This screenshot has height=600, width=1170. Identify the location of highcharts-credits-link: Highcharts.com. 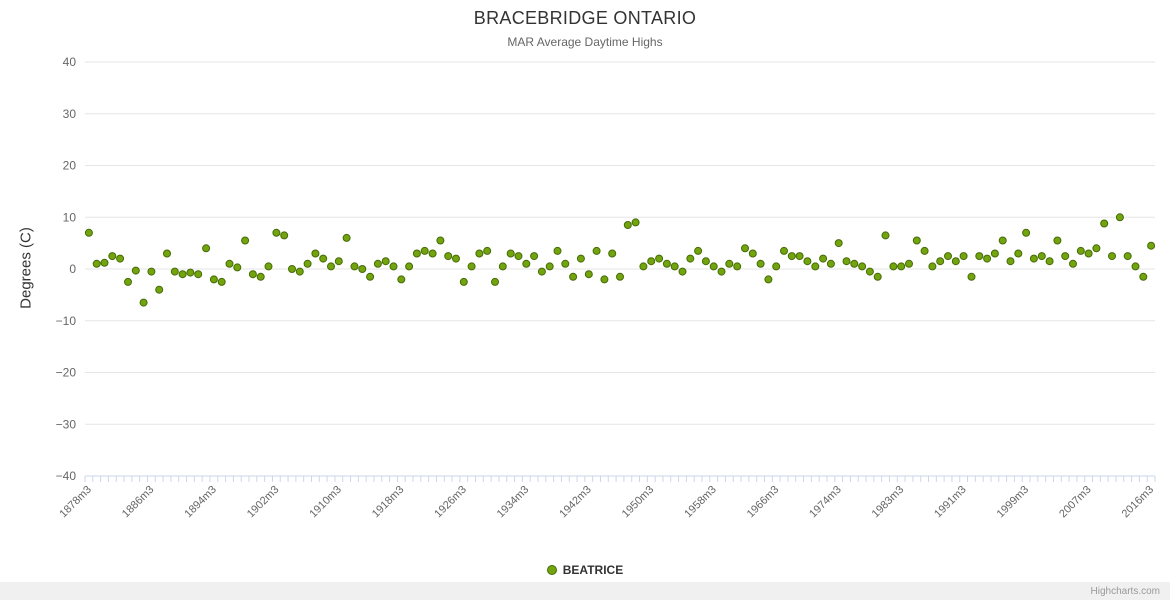
(1125, 591).